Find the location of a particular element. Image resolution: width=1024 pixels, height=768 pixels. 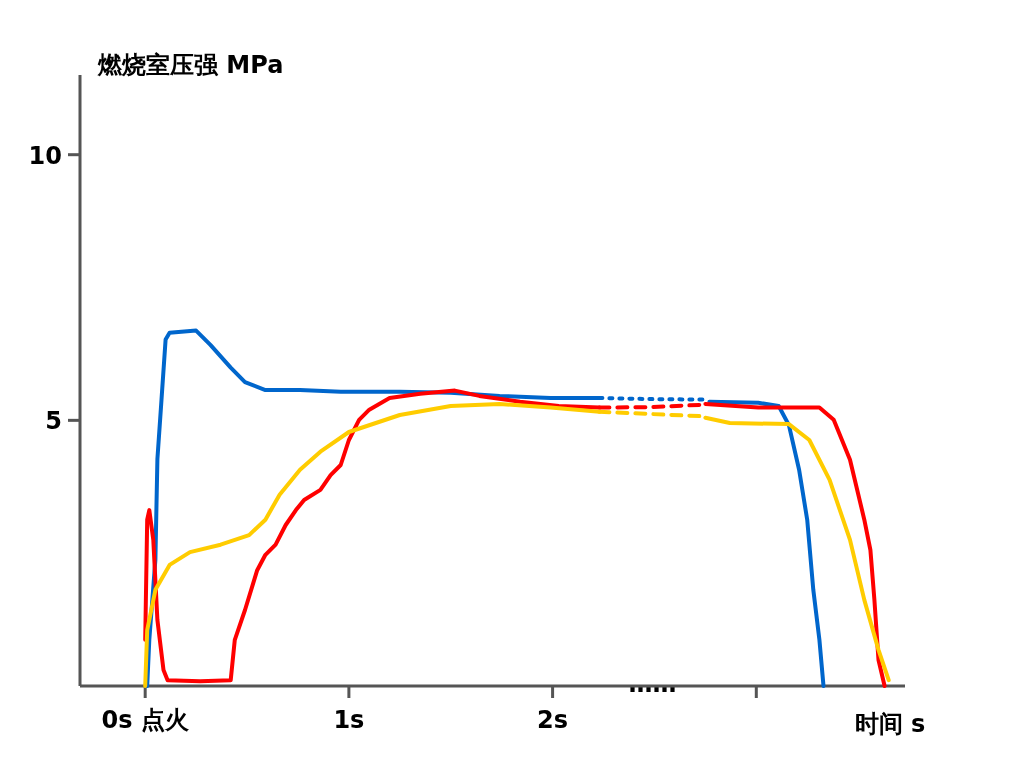

line-series is located at coordinates (766, 543).